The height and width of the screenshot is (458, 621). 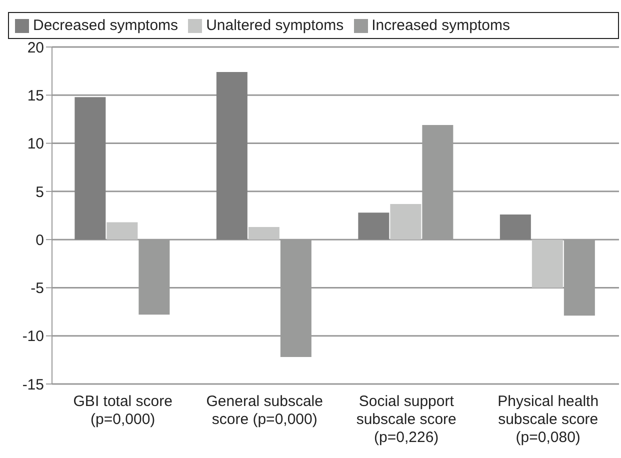 What do you see at coordinates (105, 25) in the screenshot?
I see `legend-label: Decreased symptoms` at bounding box center [105, 25].